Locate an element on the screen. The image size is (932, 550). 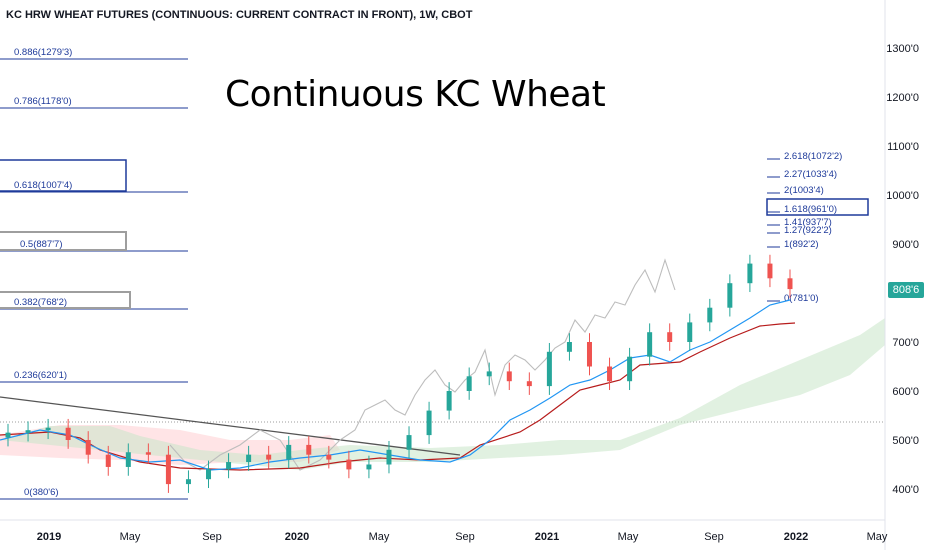
fib-ext-label: 0(781'0) is located at coordinates (801, 298).